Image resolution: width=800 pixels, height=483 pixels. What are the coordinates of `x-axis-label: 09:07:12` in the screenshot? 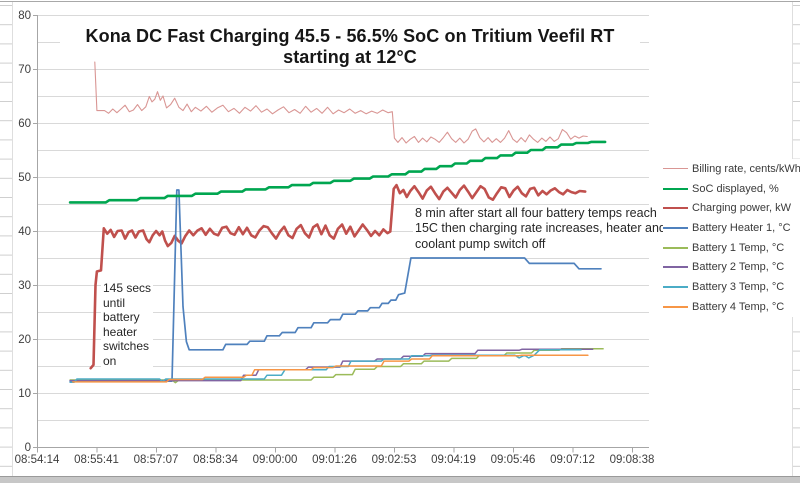 It's located at (572, 460).